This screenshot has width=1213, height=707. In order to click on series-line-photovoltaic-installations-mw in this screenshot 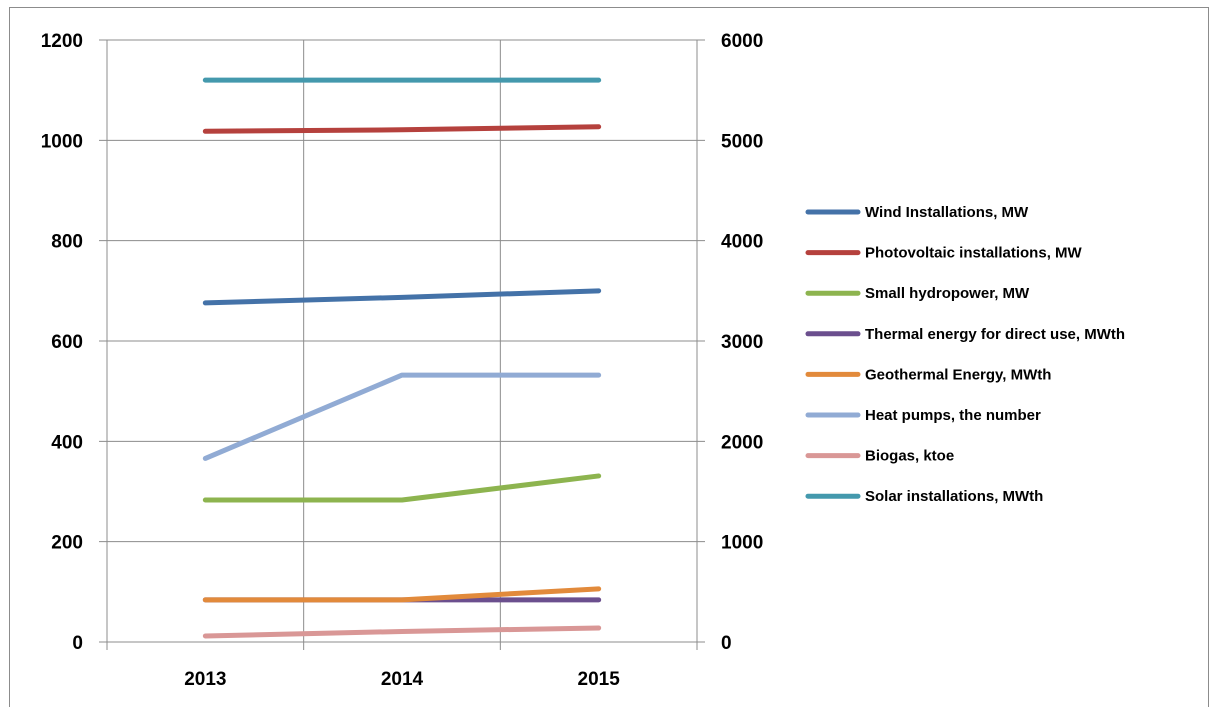, I will do `click(402, 129)`.